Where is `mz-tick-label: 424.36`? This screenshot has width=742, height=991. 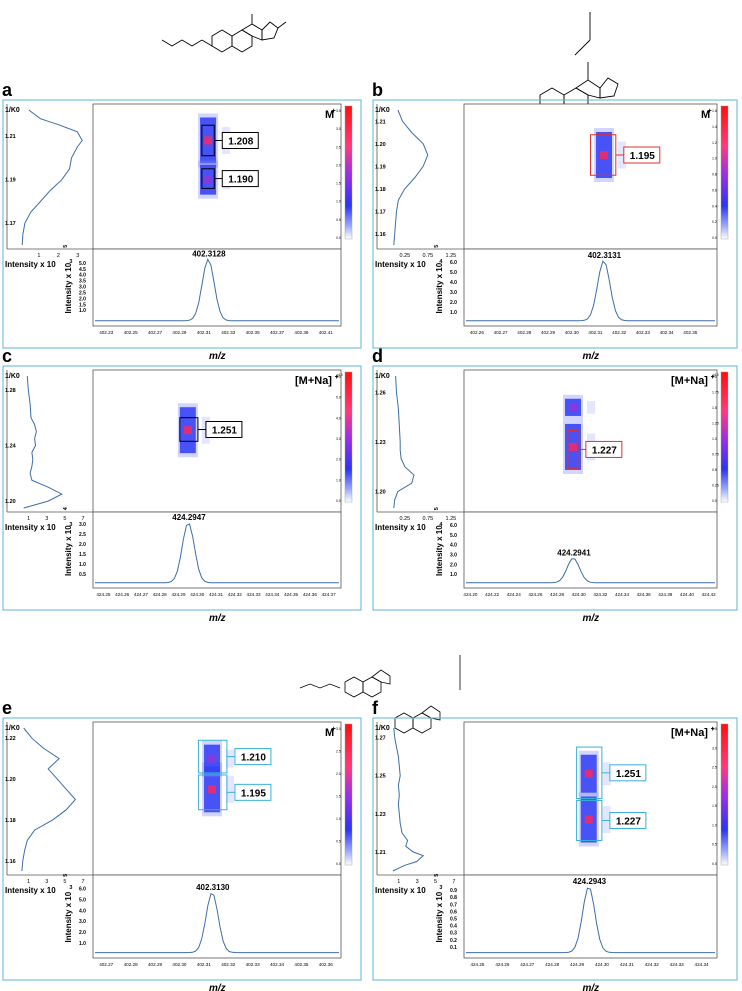
mz-tick-label: 424.36 is located at coordinates (310, 594).